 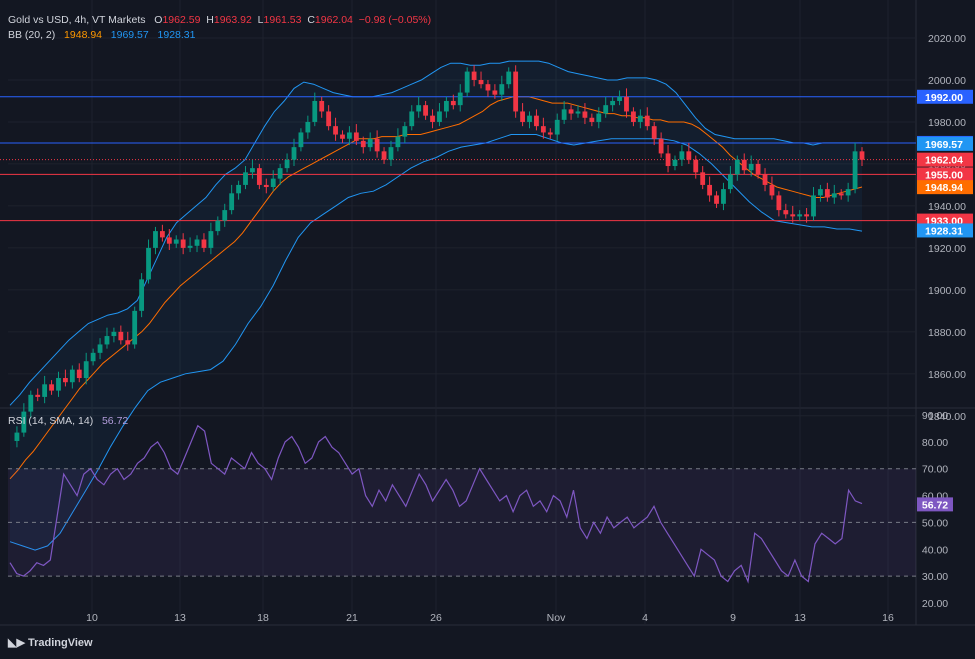 I want to click on price-tick-label: 1940.00, so click(x=947, y=207).